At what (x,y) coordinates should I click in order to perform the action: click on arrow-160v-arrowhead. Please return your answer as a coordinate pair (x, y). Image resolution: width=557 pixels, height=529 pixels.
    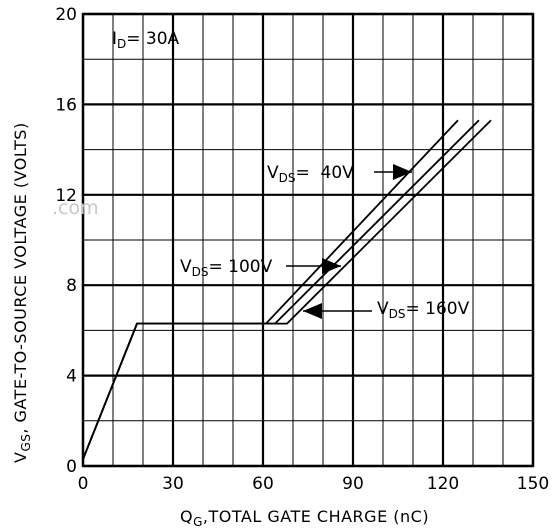
    Looking at the image, I should click on (312, 311).